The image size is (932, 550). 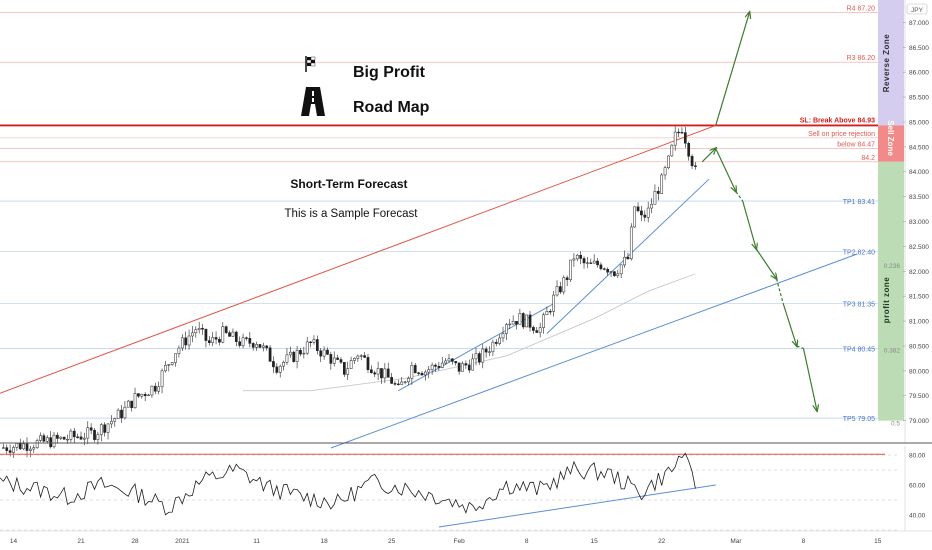 What do you see at coordinates (392, 541) in the screenshot?
I see `x-tick-label: 25` at bounding box center [392, 541].